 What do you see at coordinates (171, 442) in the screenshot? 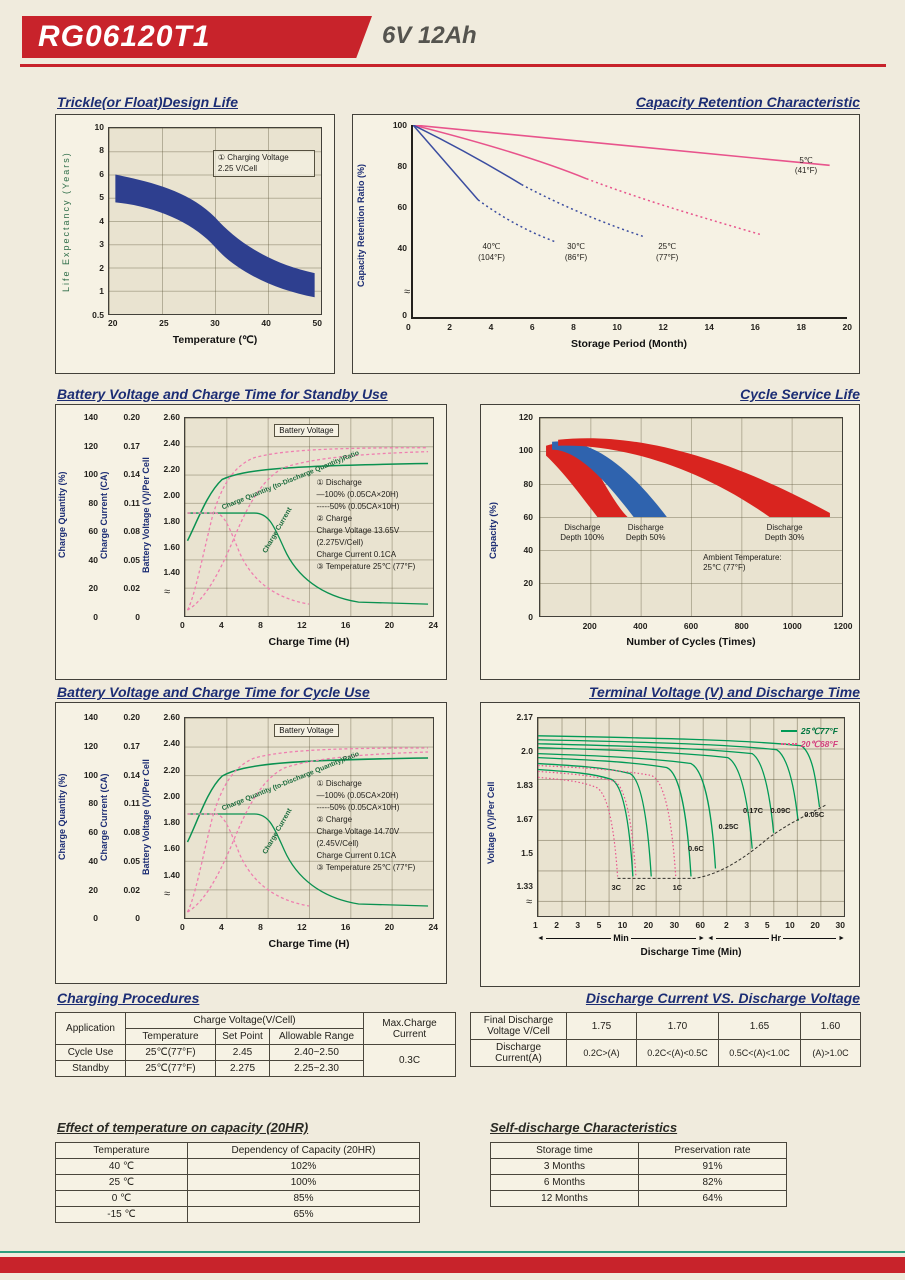
I see `tick-label: 2.40` at bounding box center [171, 442].